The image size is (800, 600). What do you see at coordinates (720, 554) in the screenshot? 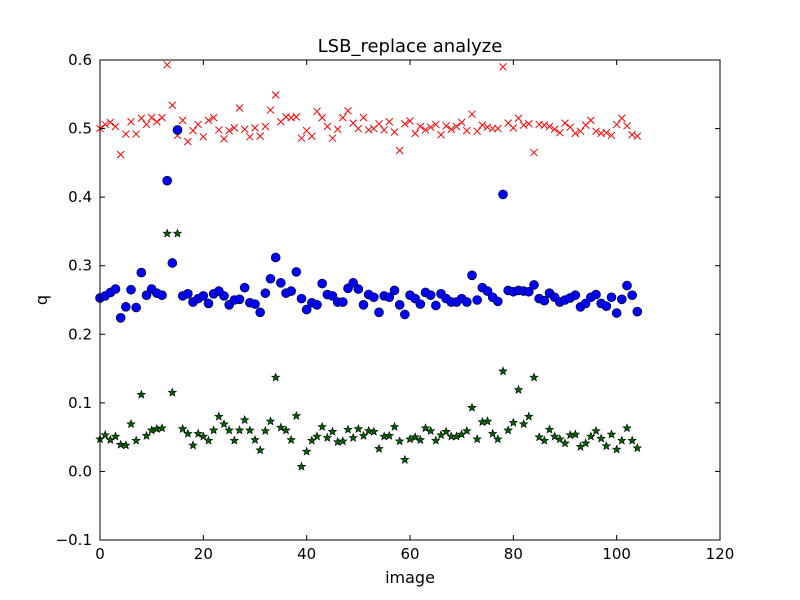
I see `x-tick-label: 120` at bounding box center [720, 554].